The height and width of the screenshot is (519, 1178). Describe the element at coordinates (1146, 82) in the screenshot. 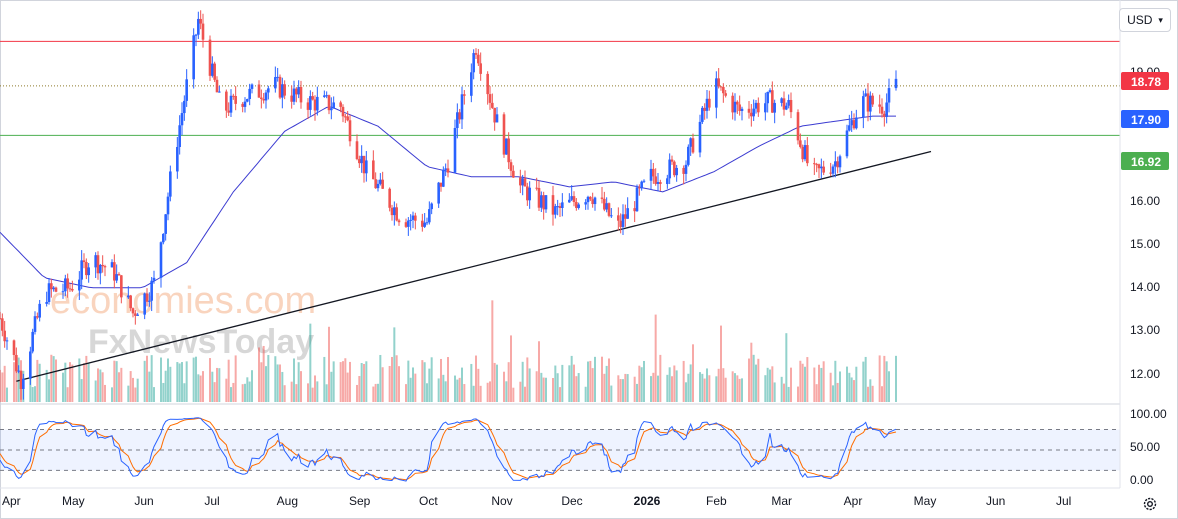

I see `resistance-badge-label: 18.78` at that location.